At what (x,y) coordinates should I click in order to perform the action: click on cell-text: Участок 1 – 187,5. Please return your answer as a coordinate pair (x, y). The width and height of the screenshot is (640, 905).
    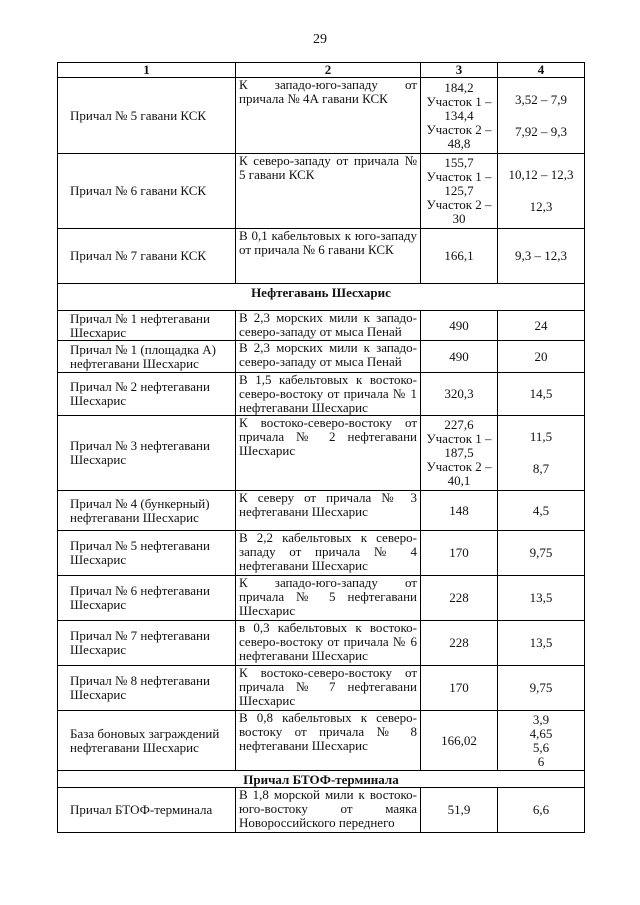
    Looking at the image, I should click on (459, 445).